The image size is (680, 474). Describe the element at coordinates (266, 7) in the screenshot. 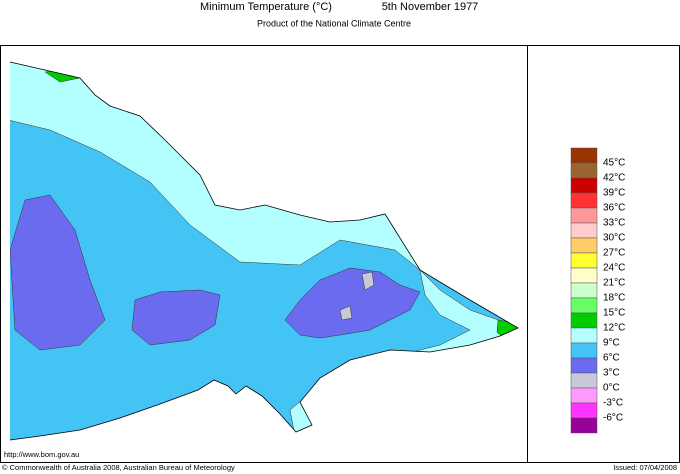

I see `map-title: Minimum Temperature (°C)` at that location.